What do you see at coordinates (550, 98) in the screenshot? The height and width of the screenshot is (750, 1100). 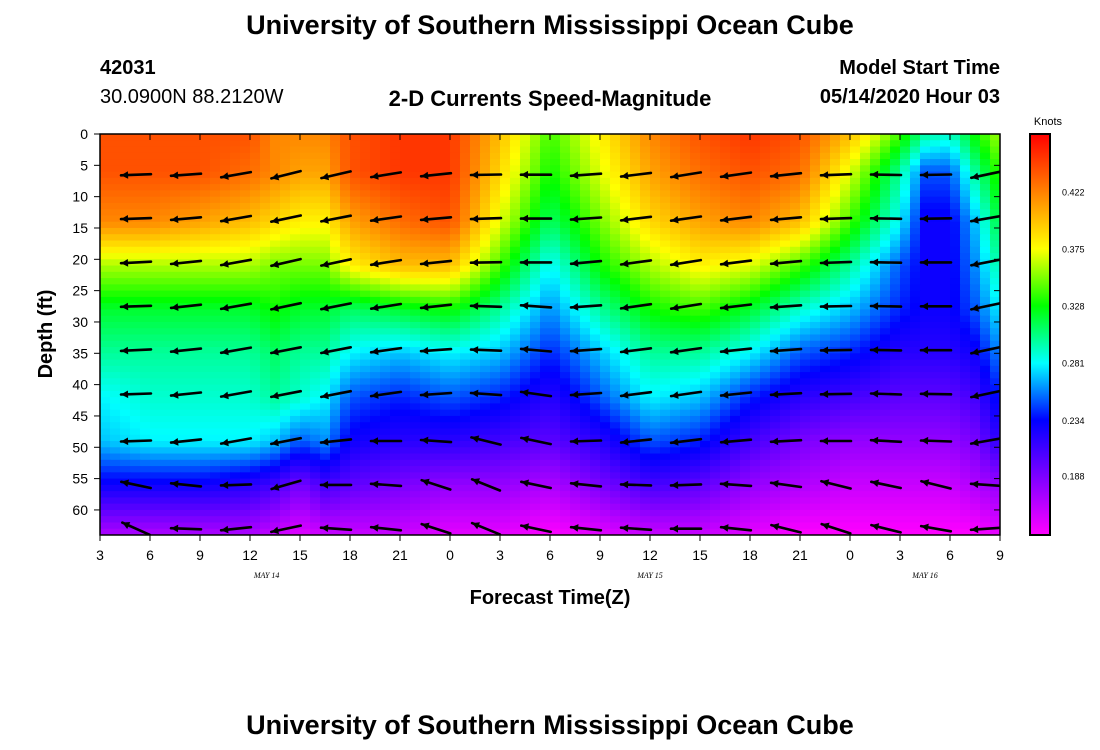 I see `chart-title: 2-D Currents Speed-Magnitude` at bounding box center [550, 98].